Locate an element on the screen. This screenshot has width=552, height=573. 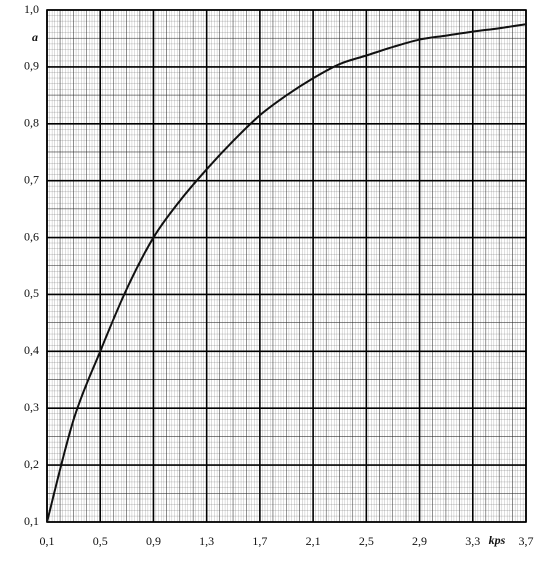
y-tick-label: 0,7 is located at coordinates (31, 179).